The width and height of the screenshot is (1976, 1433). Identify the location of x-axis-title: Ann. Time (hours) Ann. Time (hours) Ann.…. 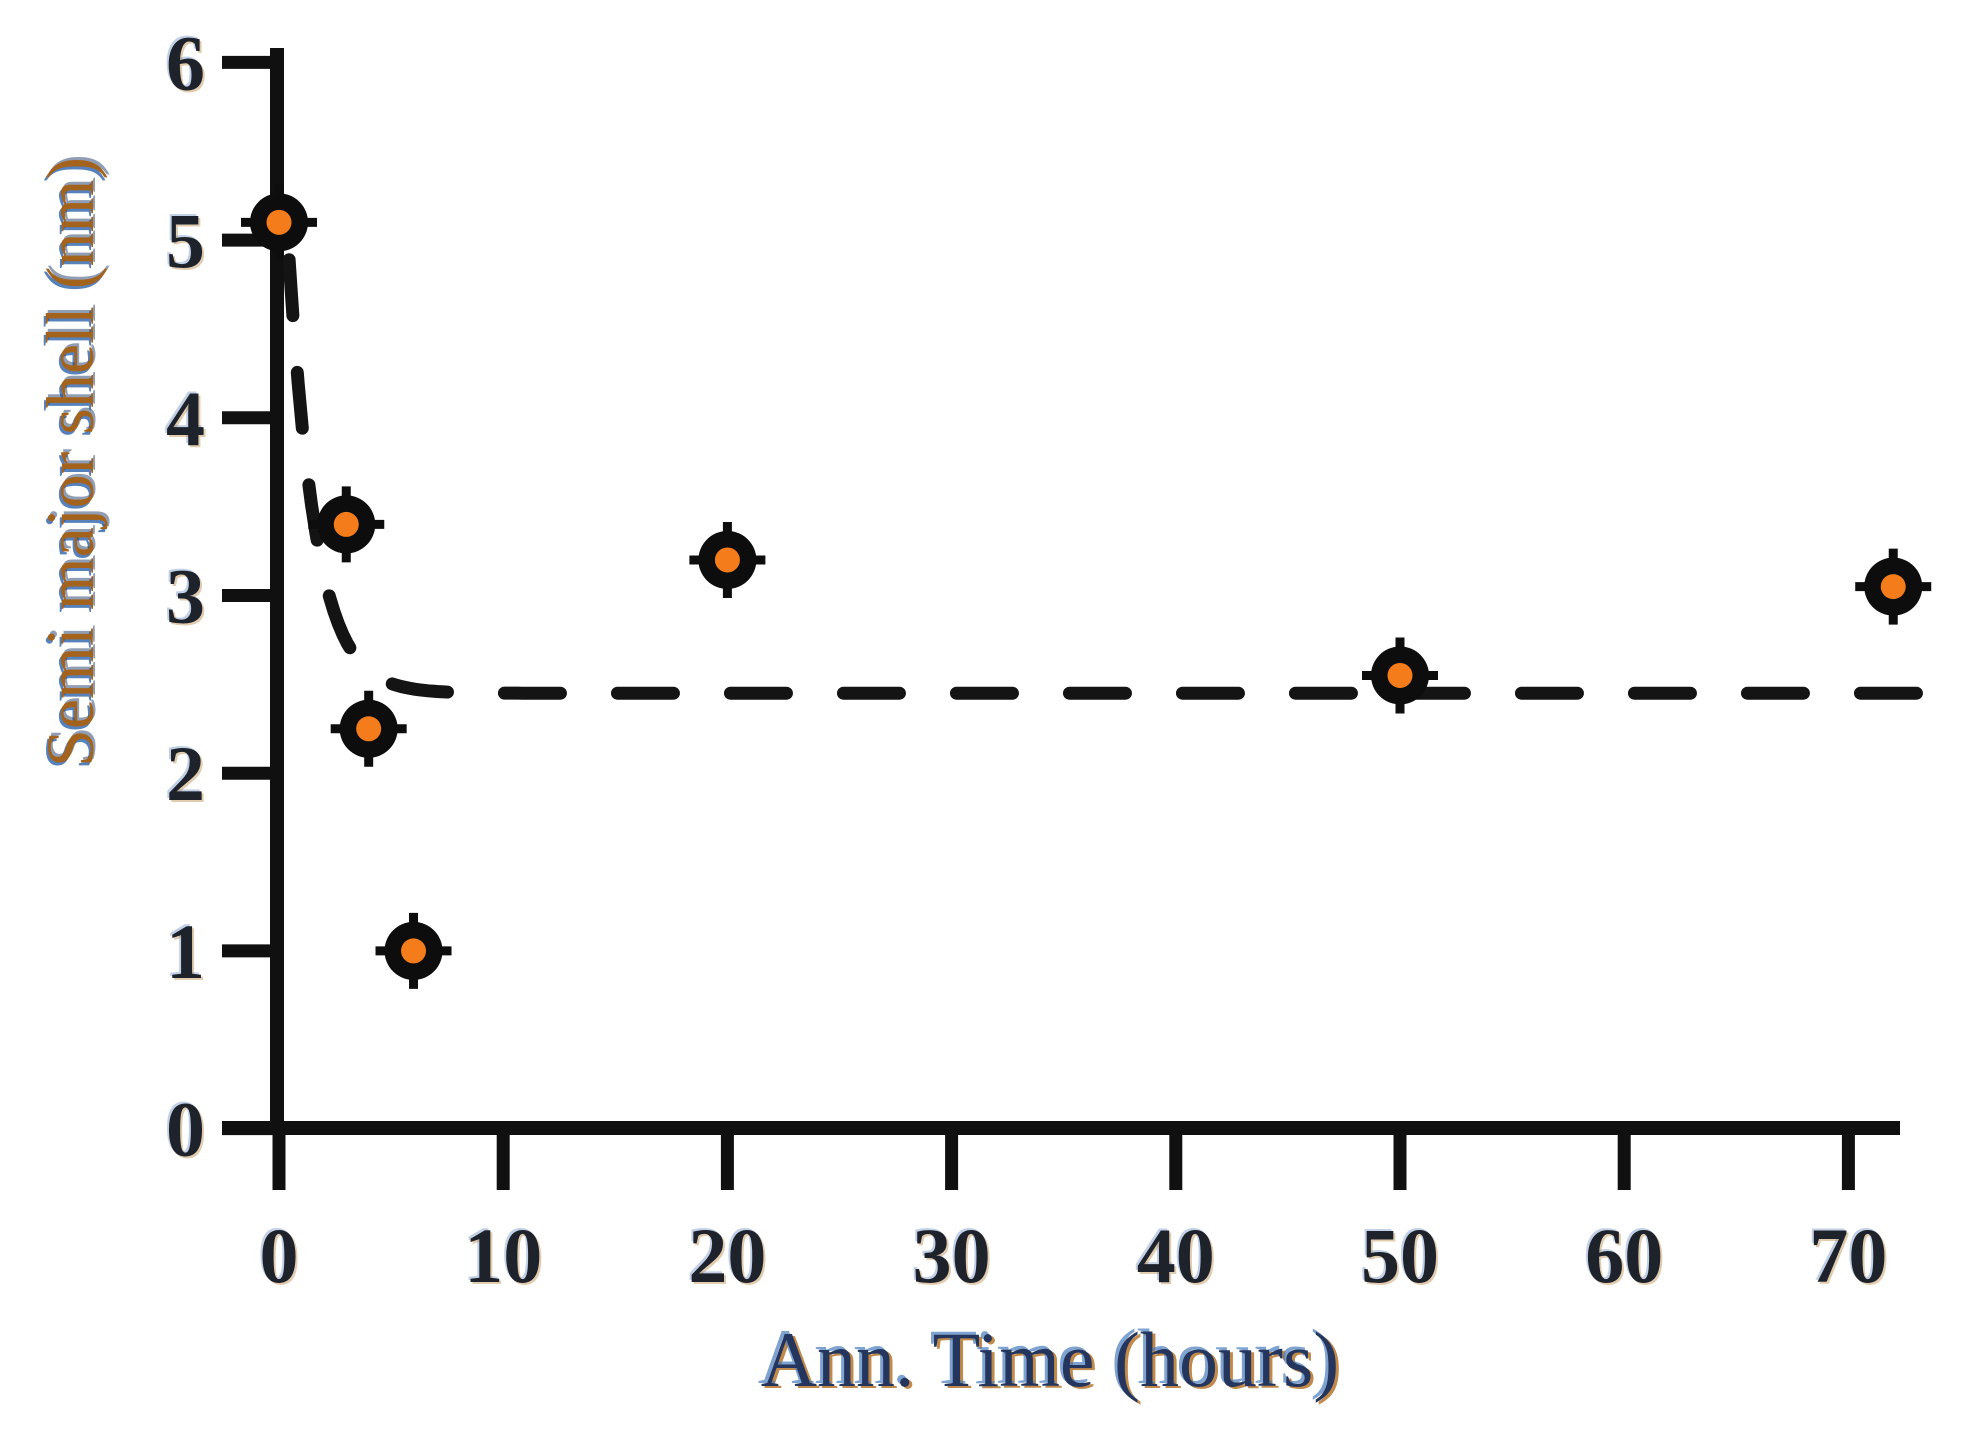
(1050, 1359).